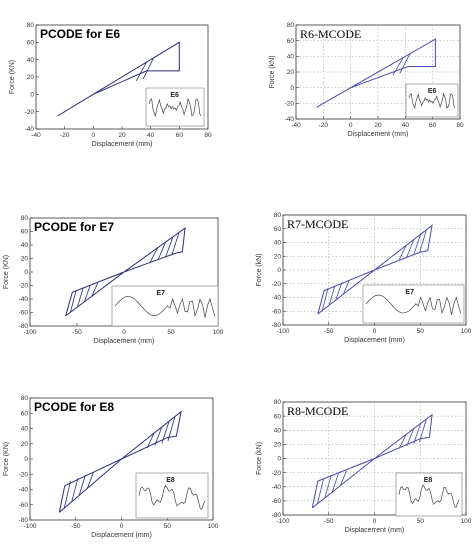  What do you see at coordinates (324, 125) in the screenshot?
I see `x-tick-label: -20` at bounding box center [324, 125].